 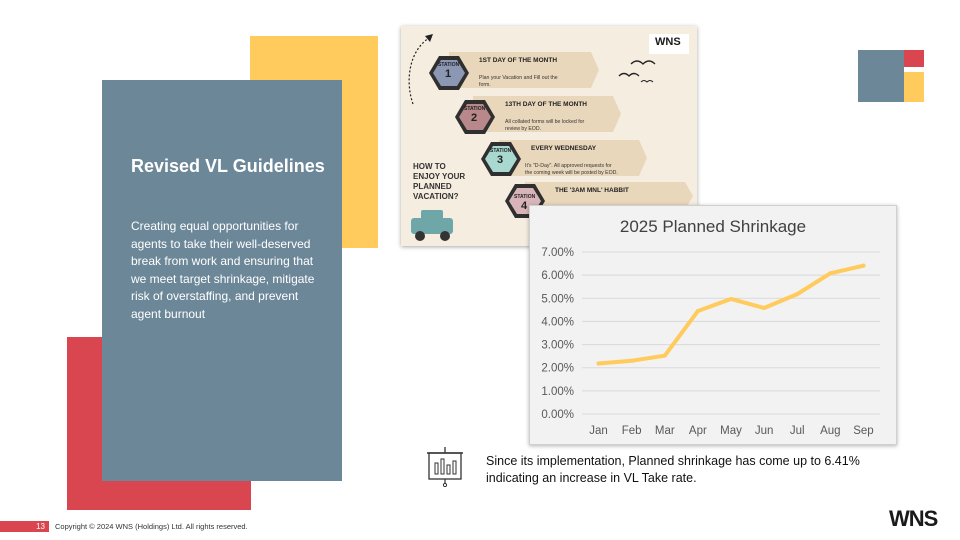 What do you see at coordinates (668, 42) in the screenshot?
I see `infographic-logo: WNS` at bounding box center [668, 42].